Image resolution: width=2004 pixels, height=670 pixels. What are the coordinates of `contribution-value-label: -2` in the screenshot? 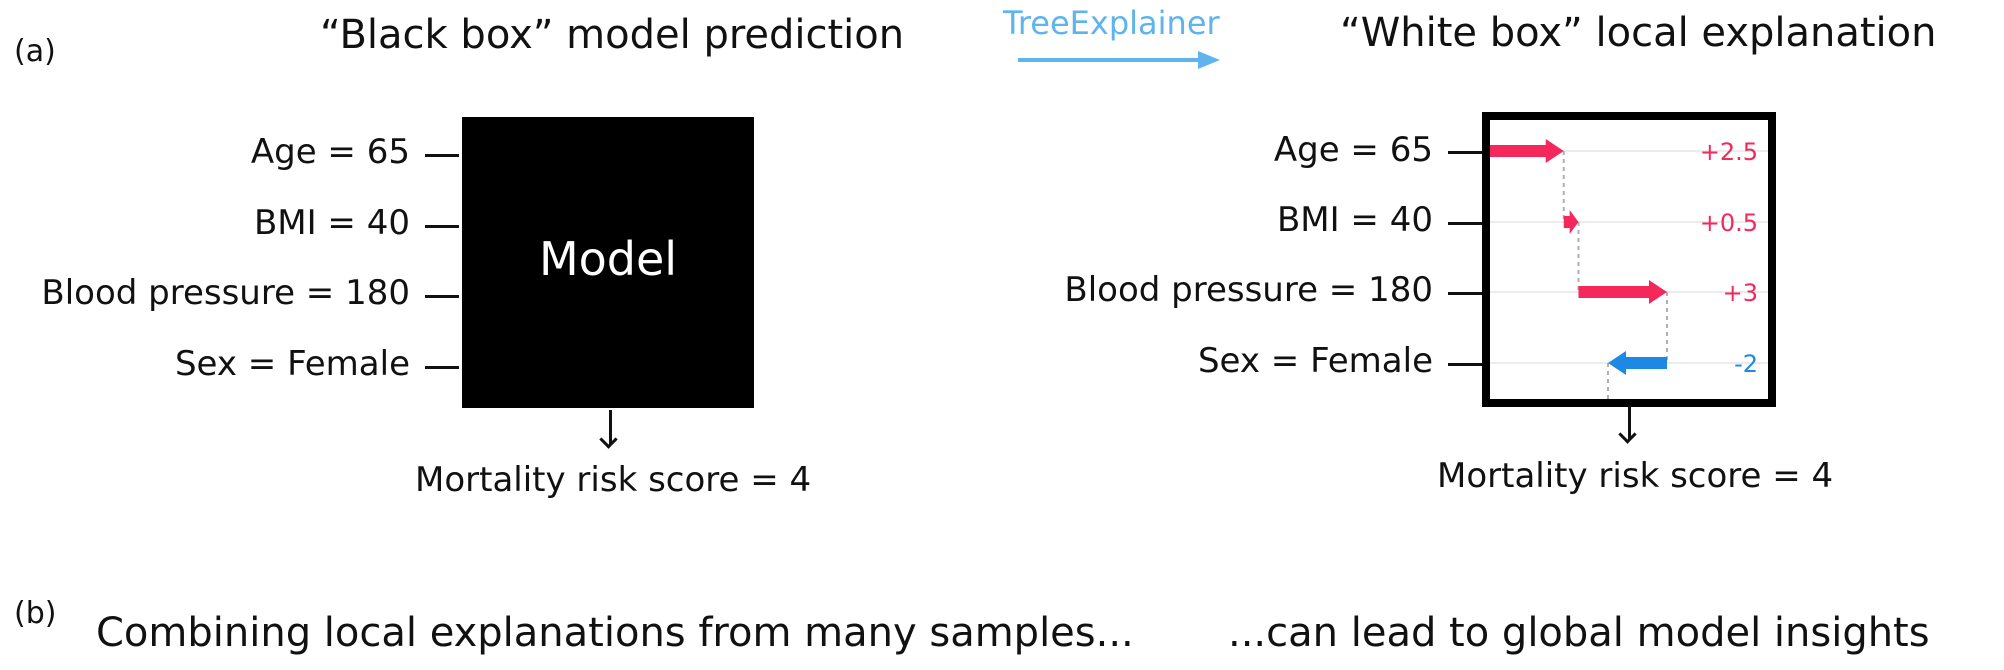 It's located at (1746, 364).